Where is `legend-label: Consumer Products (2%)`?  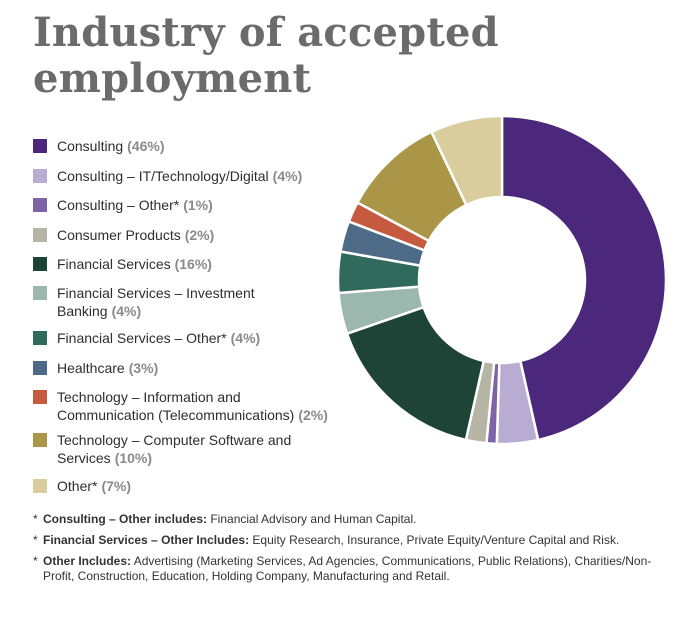
legend-label: Consumer Products (2%) is located at coordinates (217, 235).